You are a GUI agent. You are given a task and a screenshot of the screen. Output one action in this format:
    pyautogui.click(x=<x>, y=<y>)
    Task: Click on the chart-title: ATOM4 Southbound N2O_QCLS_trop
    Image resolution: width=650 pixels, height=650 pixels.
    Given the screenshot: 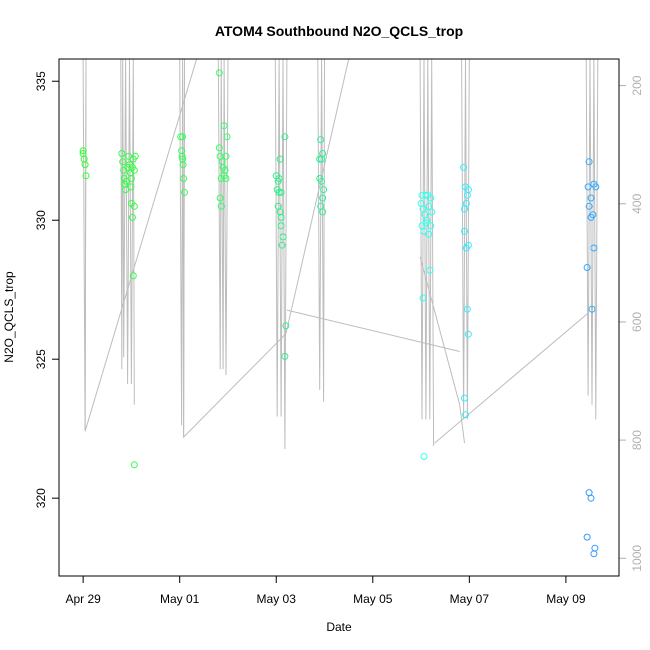 What is the action you would take?
    pyautogui.click(x=339, y=31)
    